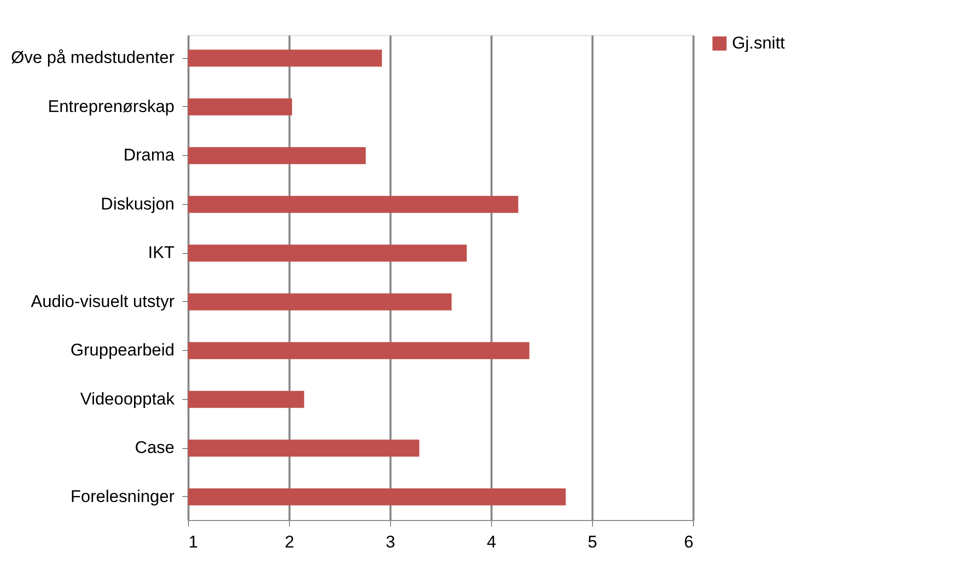  I want to click on x-tick-label: 4, so click(491, 542).